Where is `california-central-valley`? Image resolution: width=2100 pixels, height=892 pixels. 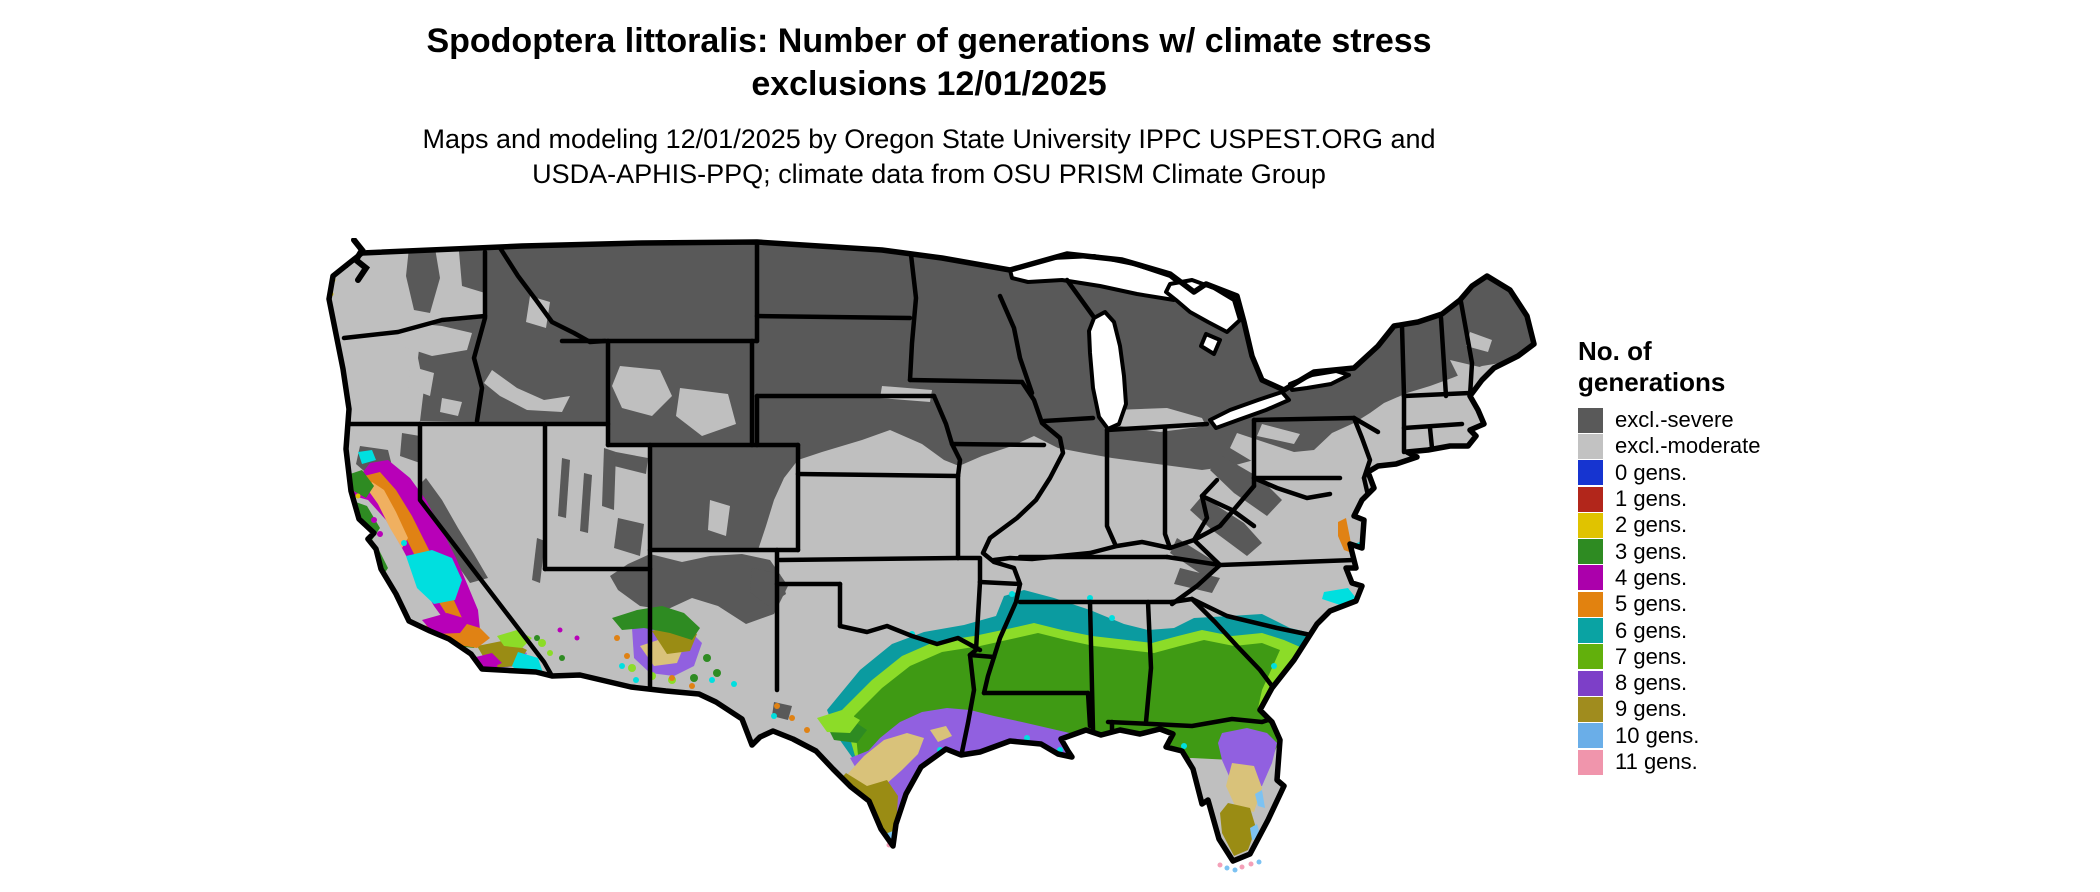 california-central-valley is located at coordinates (416, 543).